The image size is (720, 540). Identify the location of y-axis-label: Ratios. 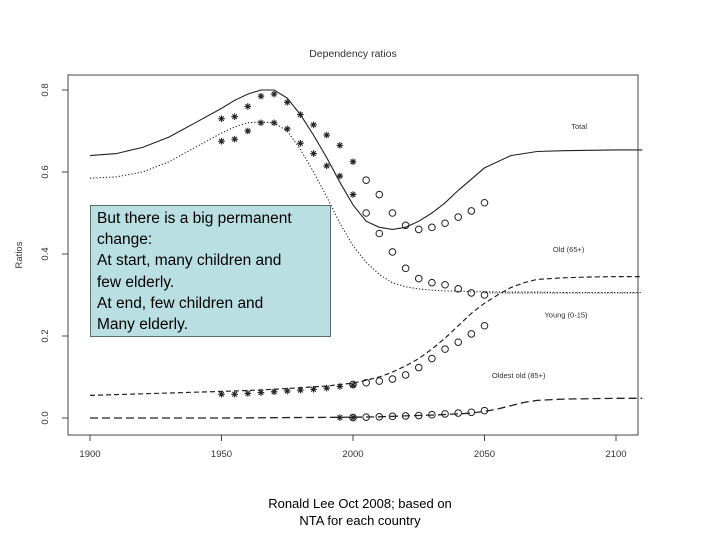
(19, 254).